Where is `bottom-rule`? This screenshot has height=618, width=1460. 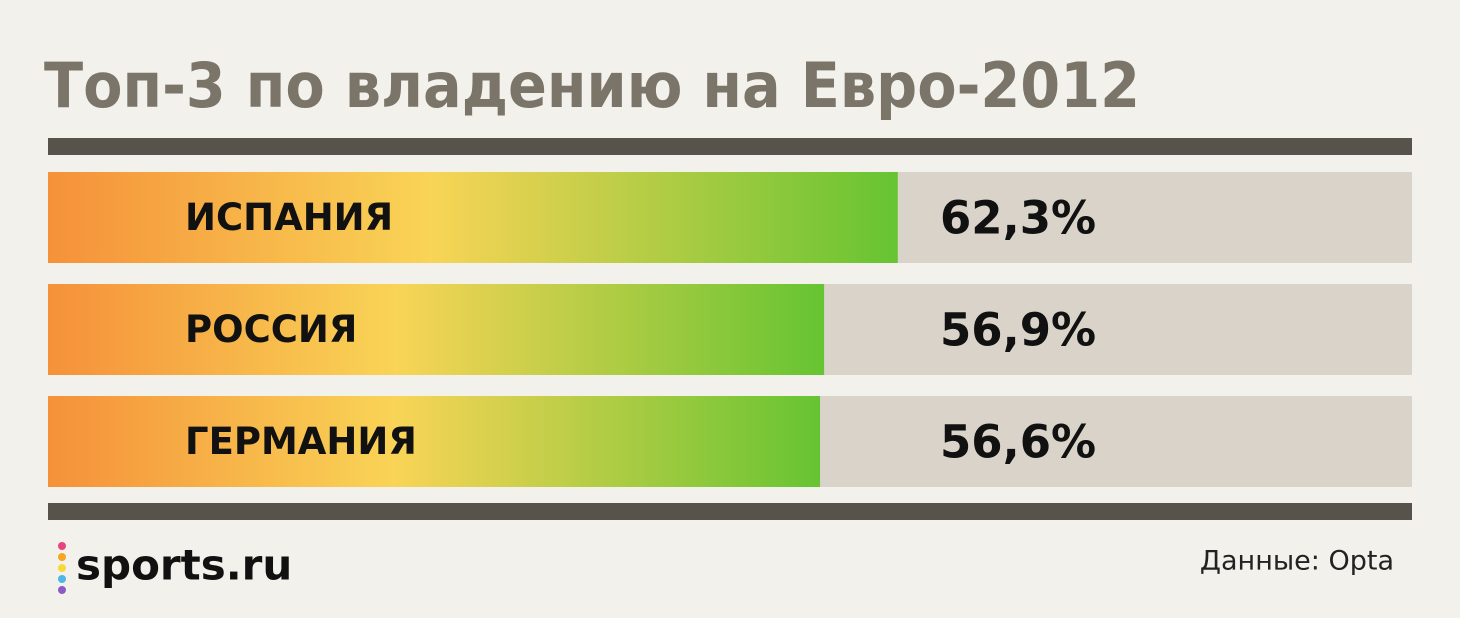
bottom-rule is located at coordinates (730, 511).